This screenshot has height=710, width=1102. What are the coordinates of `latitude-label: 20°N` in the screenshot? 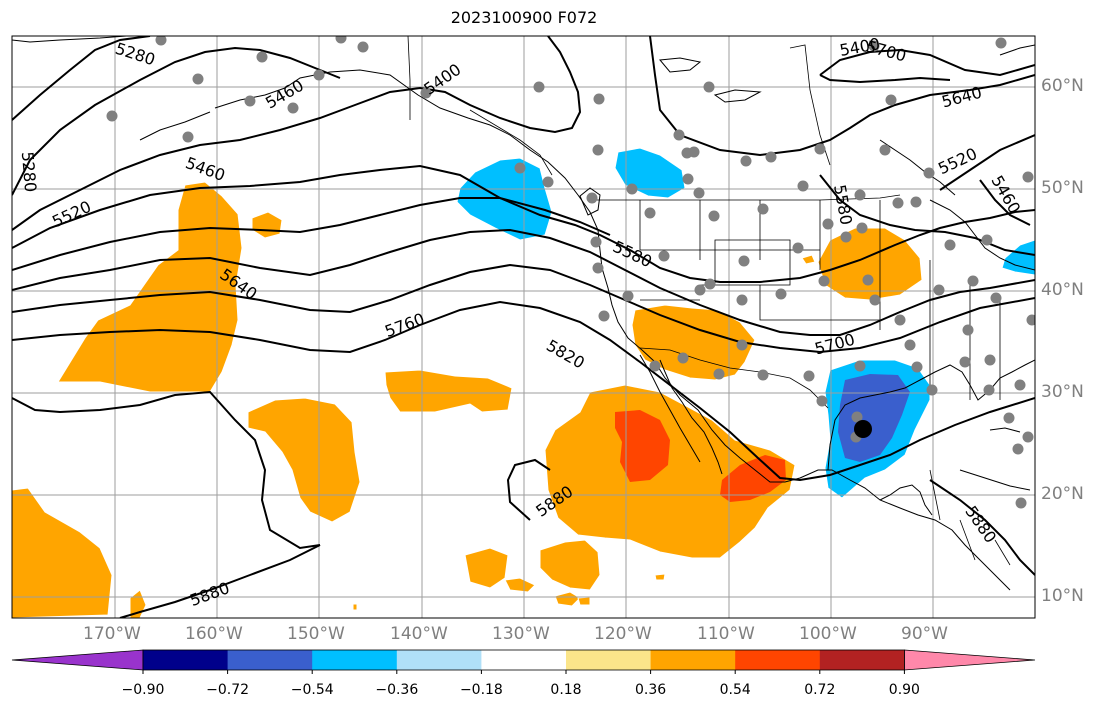 It's located at (1062, 494).